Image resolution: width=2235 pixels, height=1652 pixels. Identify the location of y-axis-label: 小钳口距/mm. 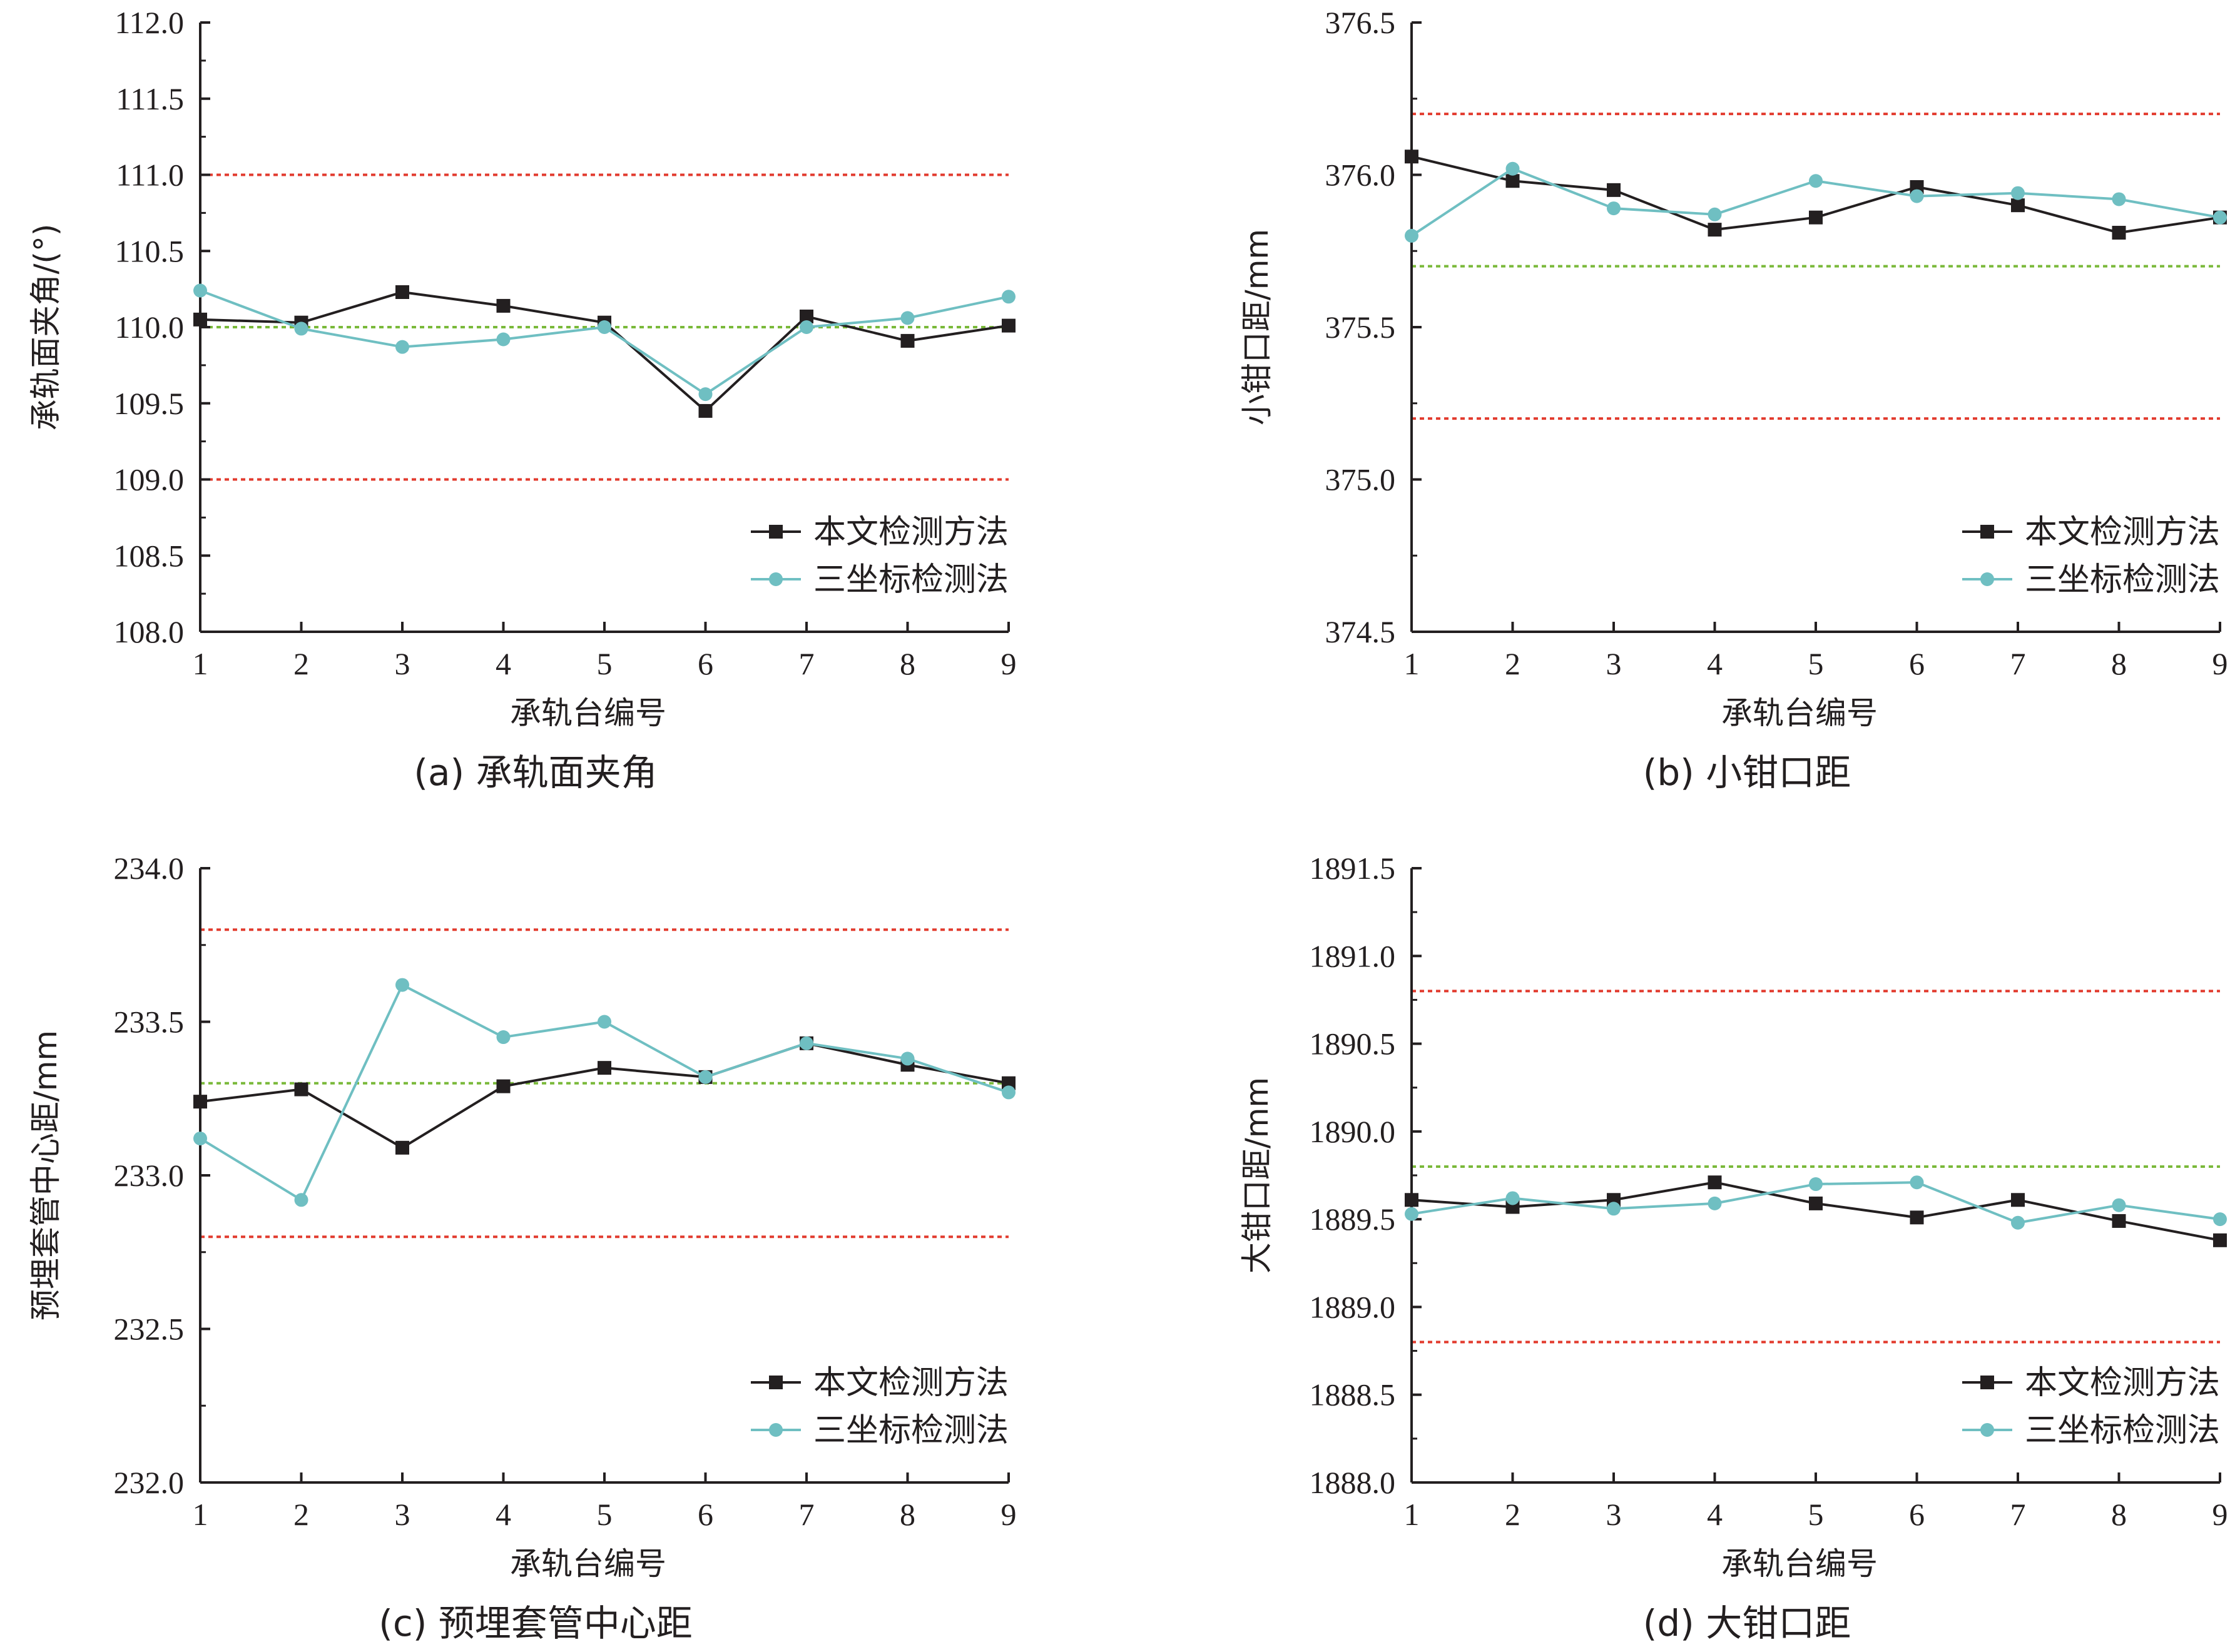
(1257, 327).